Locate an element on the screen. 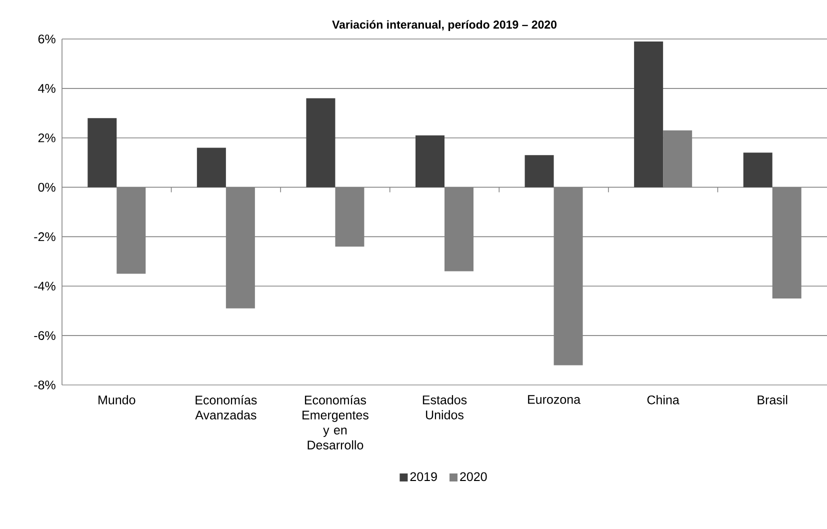 The image size is (827, 529). chart-title: Variación interanual, período 2019 – 2020 is located at coordinates (444, 25).